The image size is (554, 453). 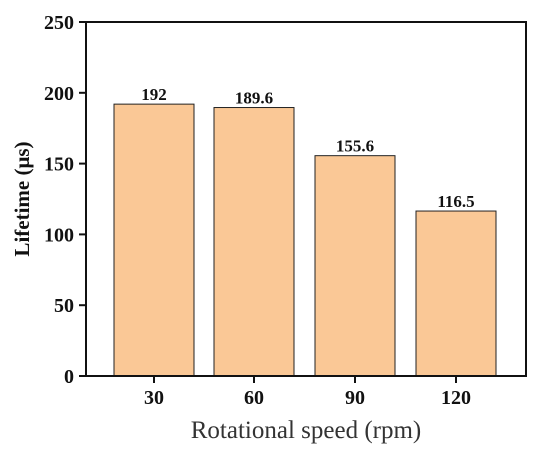 I want to click on y-axis-title: Lifetime (μs), so click(x=22, y=198).